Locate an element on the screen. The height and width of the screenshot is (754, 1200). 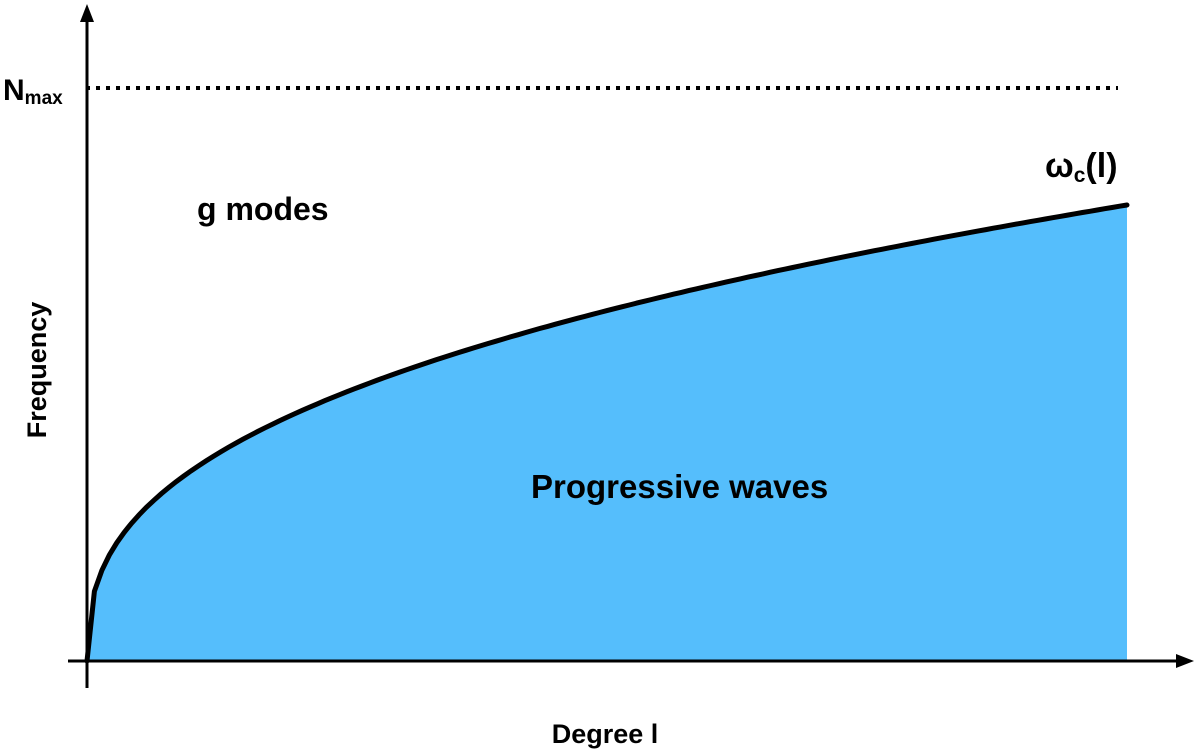
x-axis-title: Degree l is located at coordinates (605, 734).